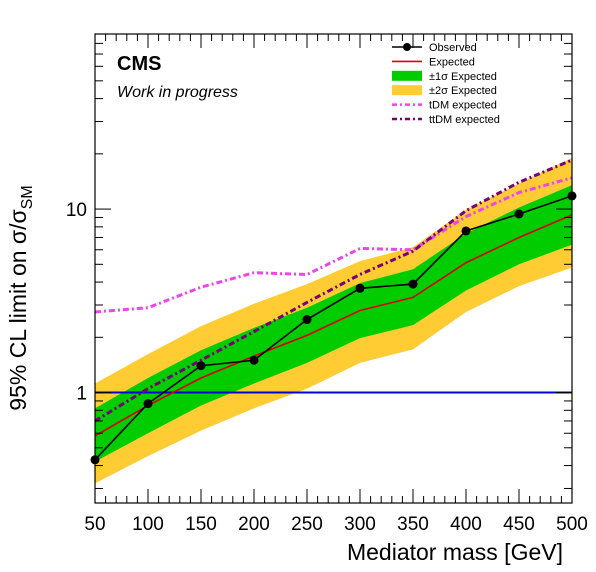 The image size is (596, 572). What do you see at coordinates (307, 524) in the screenshot?
I see `x-tick-label-250: 250` at bounding box center [307, 524].